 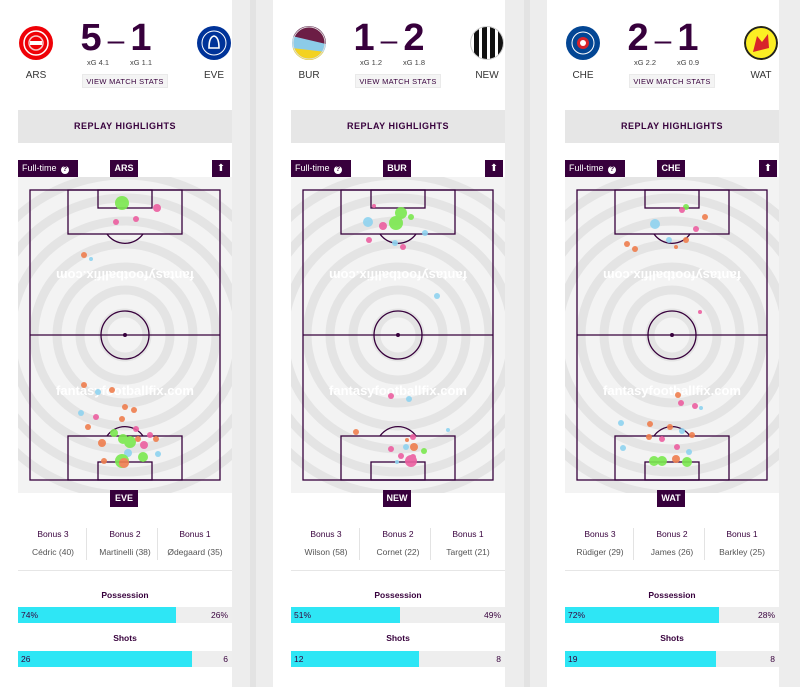 I want to click on arsenal-crest-icon, so click(x=36, y=43).